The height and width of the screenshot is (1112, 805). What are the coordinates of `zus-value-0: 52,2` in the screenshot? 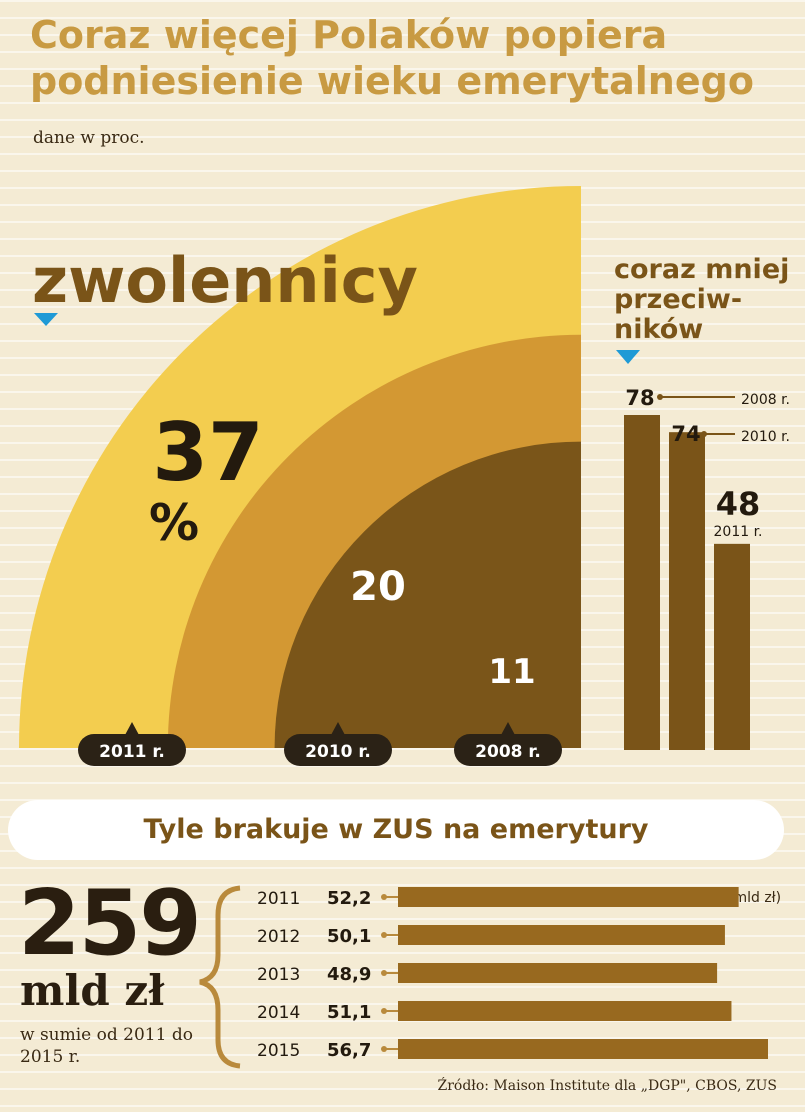 It's located at (349, 898).